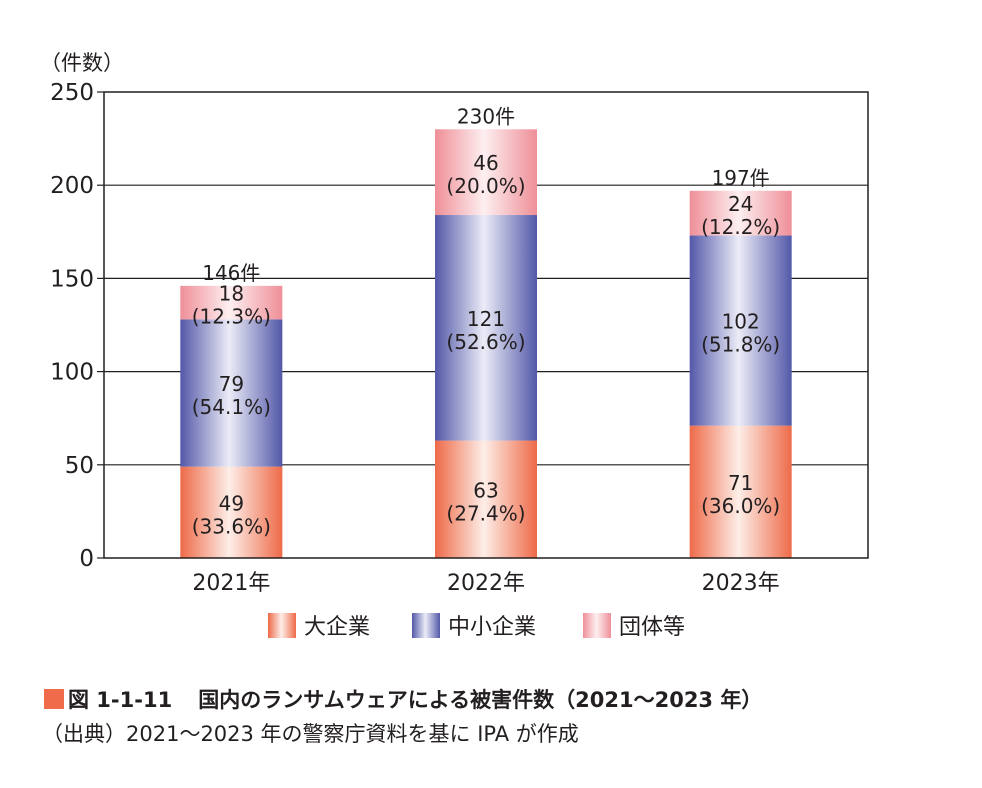 This screenshot has height=788, width=982. Describe the element at coordinates (54, 699) in the screenshot. I see `caption-square-icon` at that location.